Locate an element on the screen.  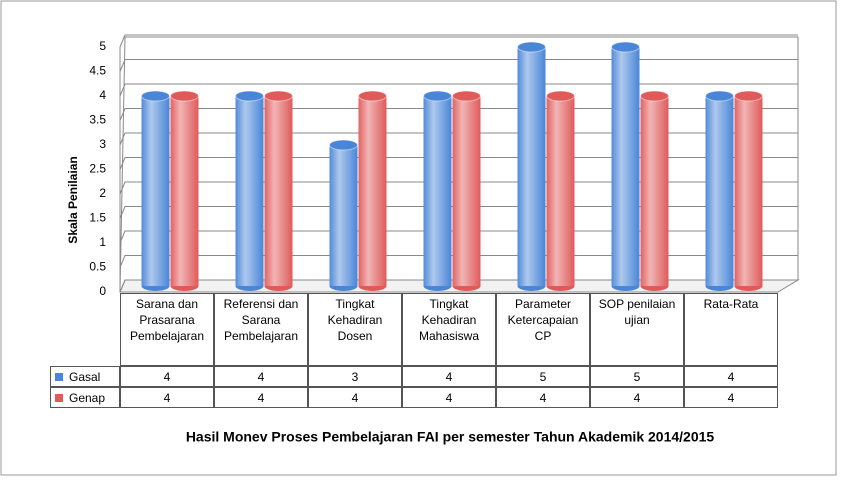
y-tick-label: 4.5 is located at coordinates (97, 71).